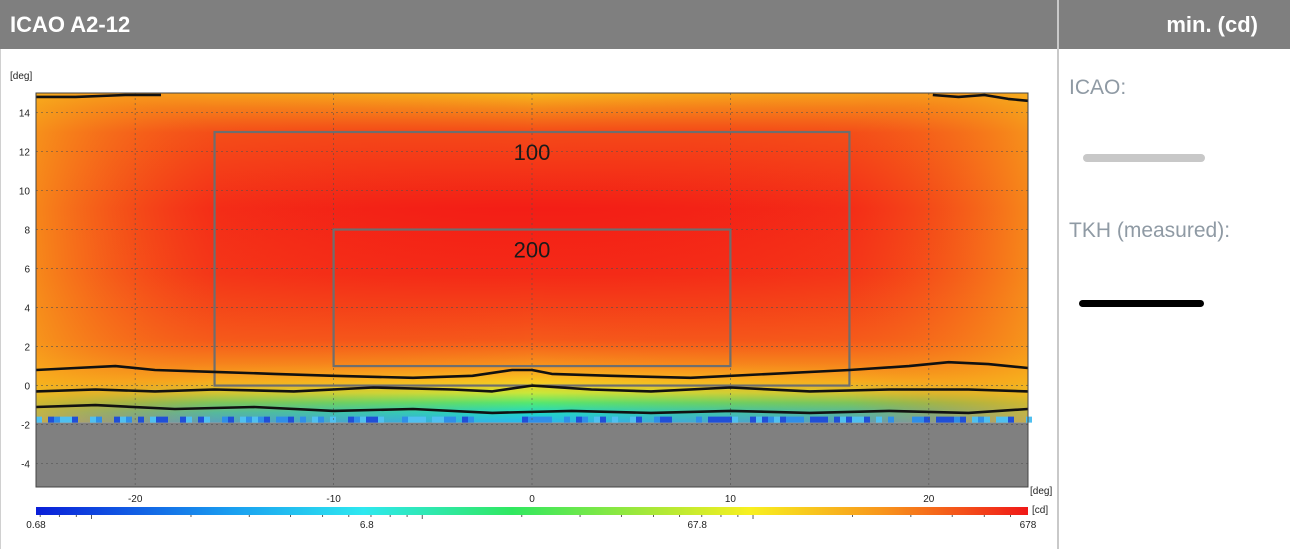 This screenshot has height=554, width=1290. What do you see at coordinates (25, 114) in the screenshot?
I see `y-tick-label: 14` at bounding box center [25, 114].